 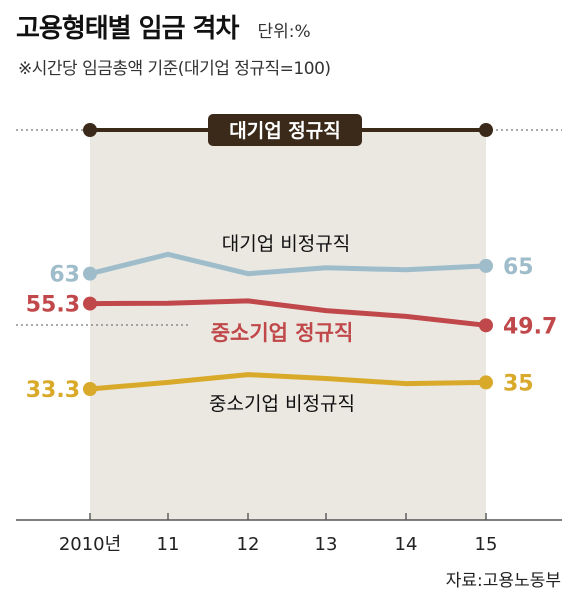 I want to click on title-row: 고용형태별 임금 격차 단위:%, so click(x=163, y=26).